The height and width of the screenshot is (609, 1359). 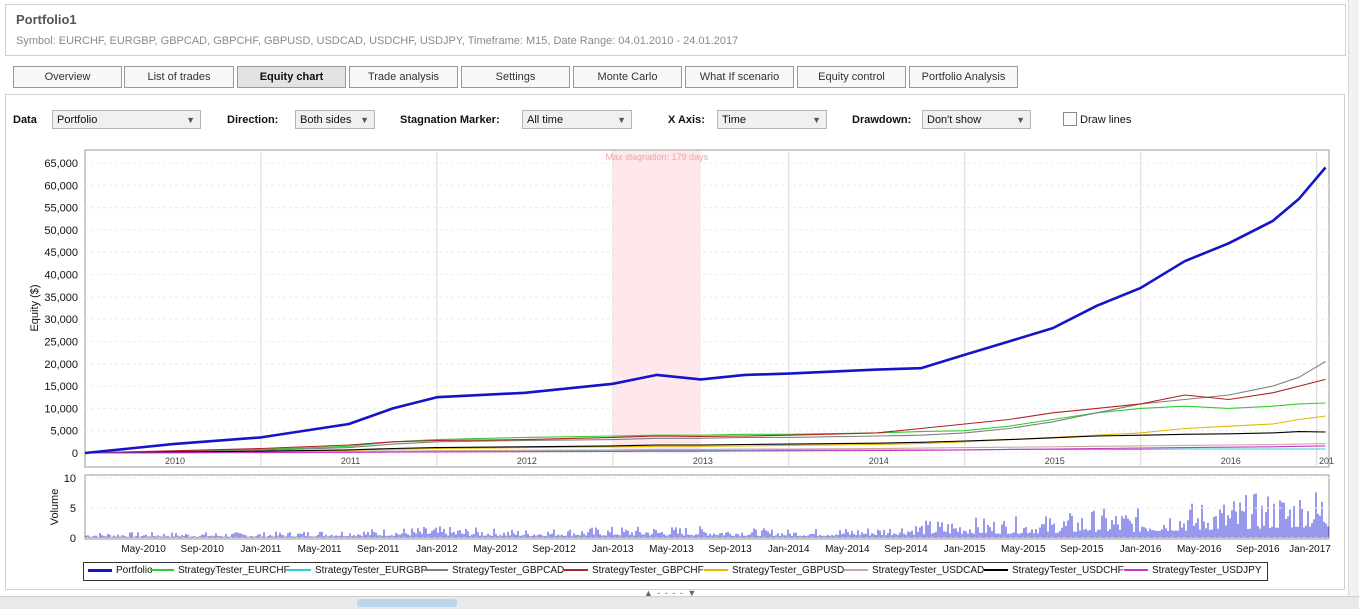 What do you see at coordinates (577, 119) in the screenshot?
I see `stagnation-marker-select: All time ▼` at bounding box center [577, 119].